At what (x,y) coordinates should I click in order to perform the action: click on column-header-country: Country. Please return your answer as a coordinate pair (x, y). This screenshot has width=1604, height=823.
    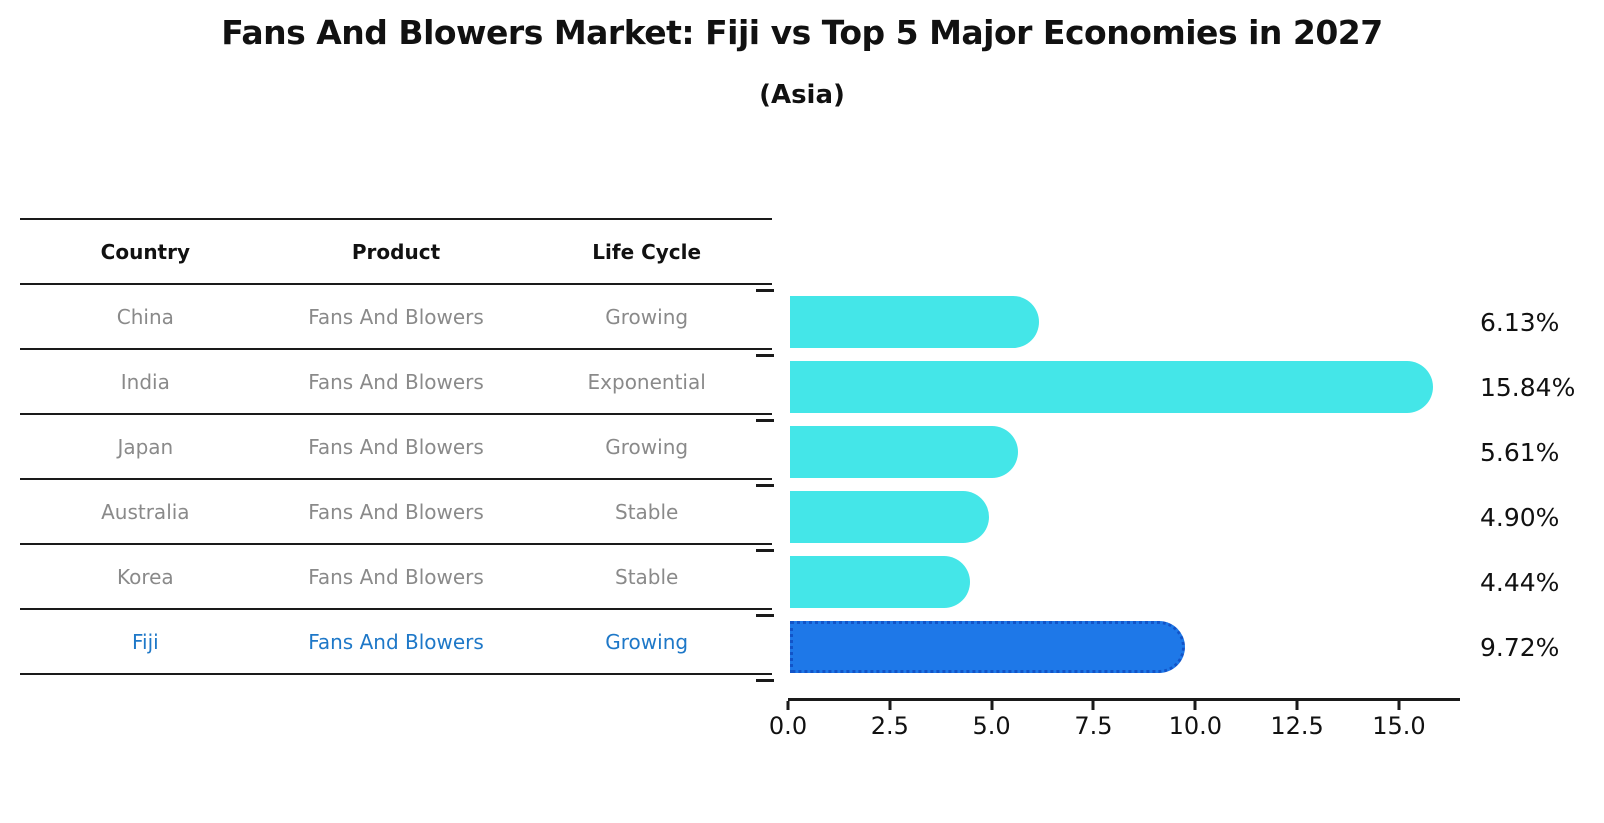
    Looking at the image, I should click on (145, 251).